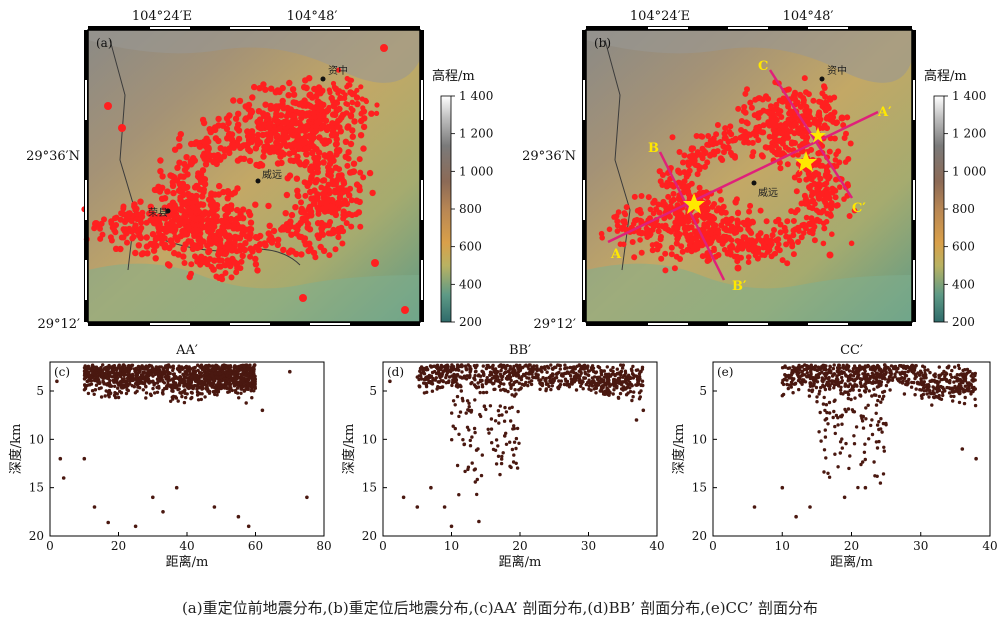  What do you see at coordinates (969, 134) in the screenshot?
I see `colorbar-tick-label: 1 200` at bounding box center [969, 134].